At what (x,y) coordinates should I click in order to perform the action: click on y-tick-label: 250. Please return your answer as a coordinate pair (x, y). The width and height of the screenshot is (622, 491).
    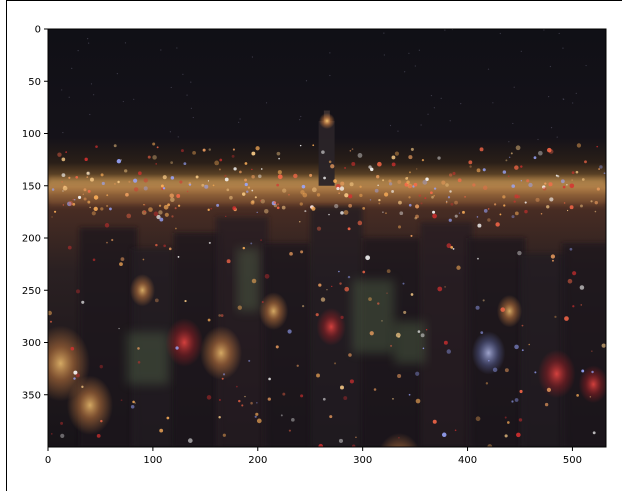
    Looking at the image, I should click on (31, 291).